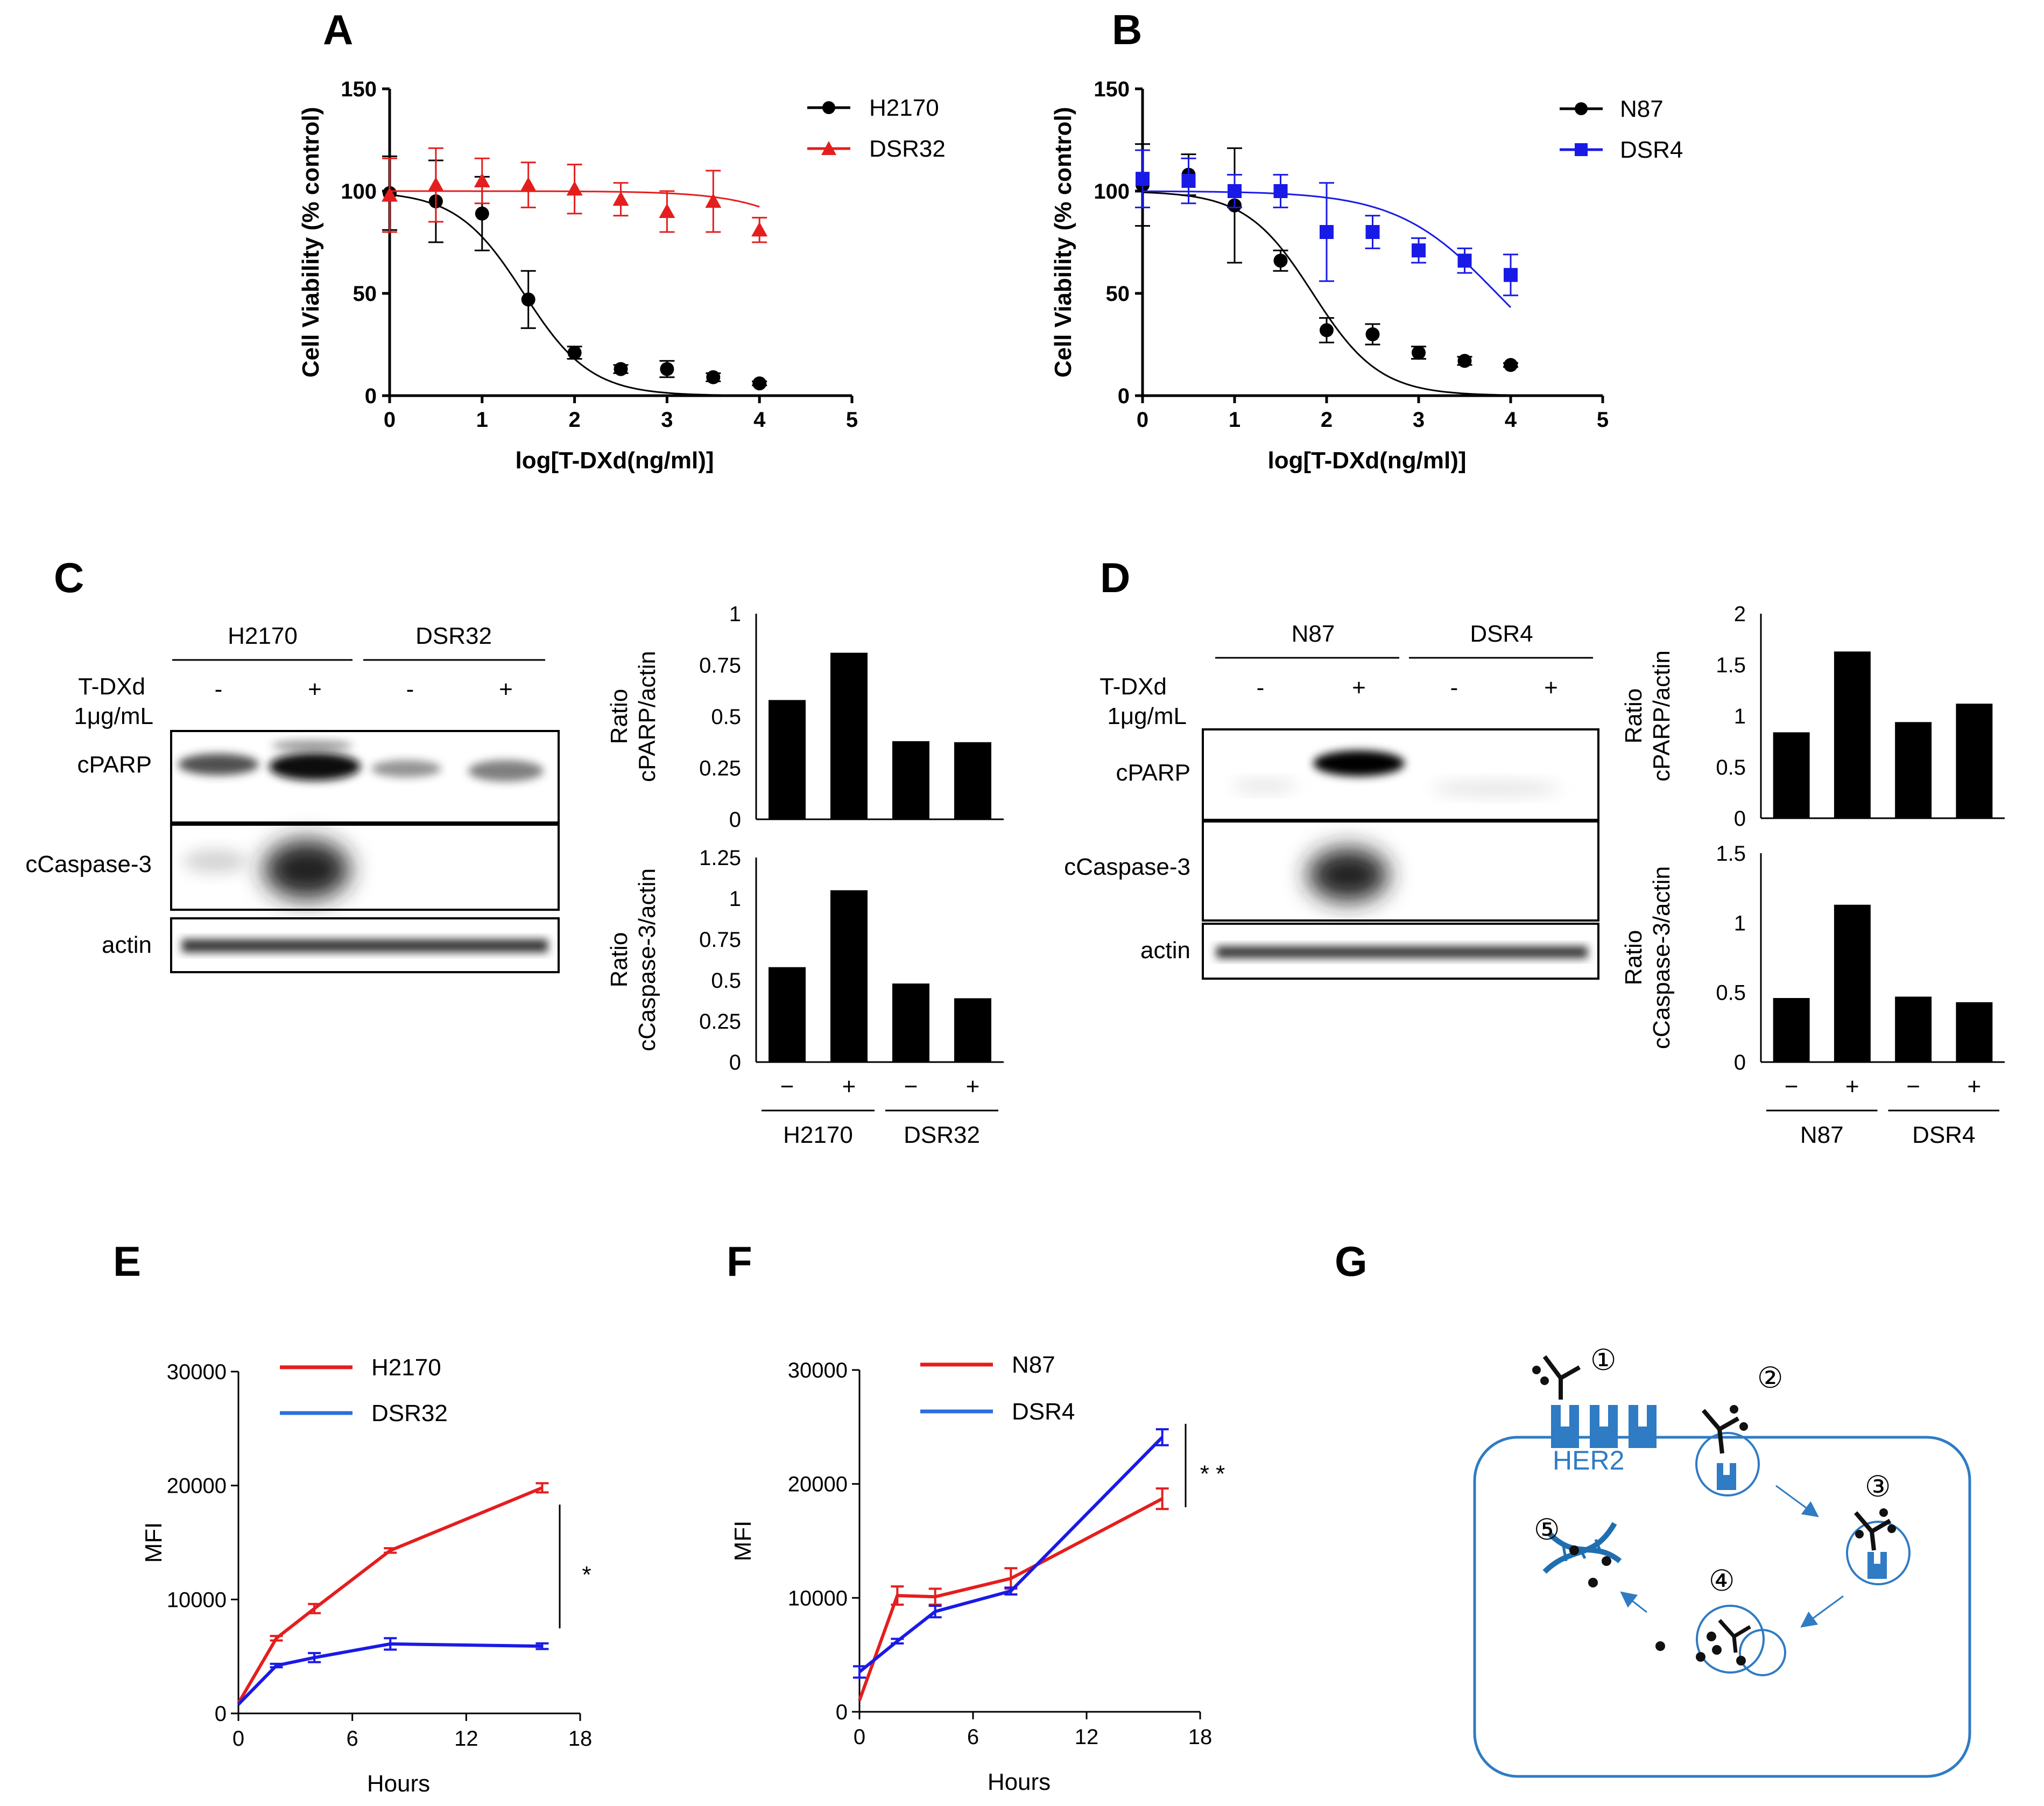 Image resolution: width=2044 pixels, height=1806 pixels. I want to click on x-tick-label: 18, so click(1200, 1737).